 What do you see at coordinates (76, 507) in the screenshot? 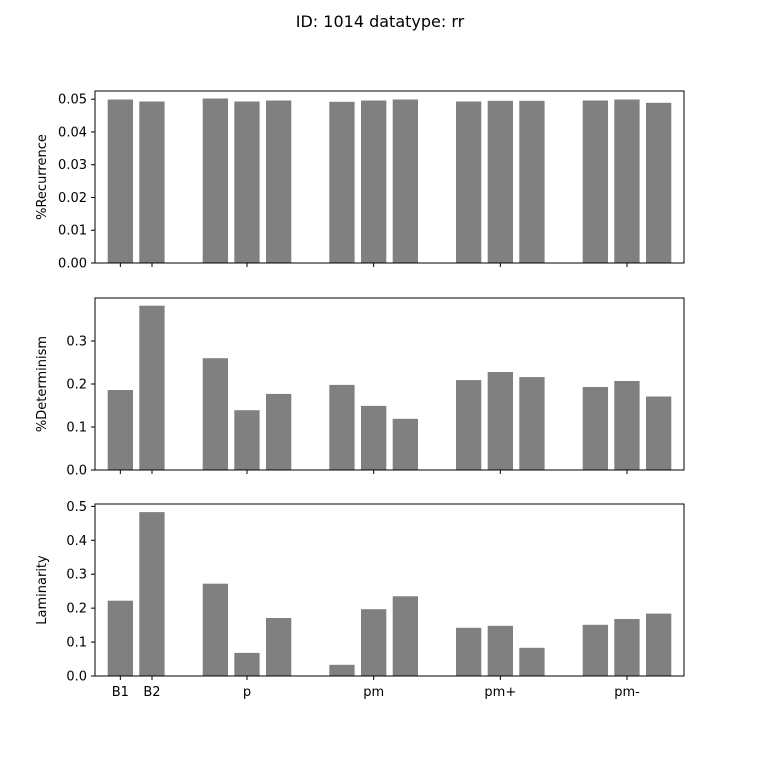
I see `y-tick-label: 0.5` at bounding box center [76, 507].